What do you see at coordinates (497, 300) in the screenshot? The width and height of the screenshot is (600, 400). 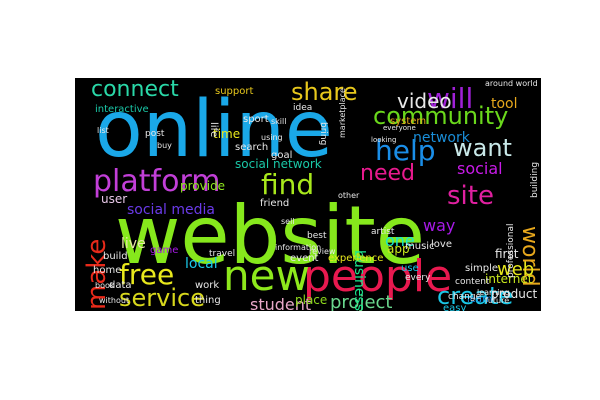 I see `cloud-word-future: future` at bounding box center [497, 300].